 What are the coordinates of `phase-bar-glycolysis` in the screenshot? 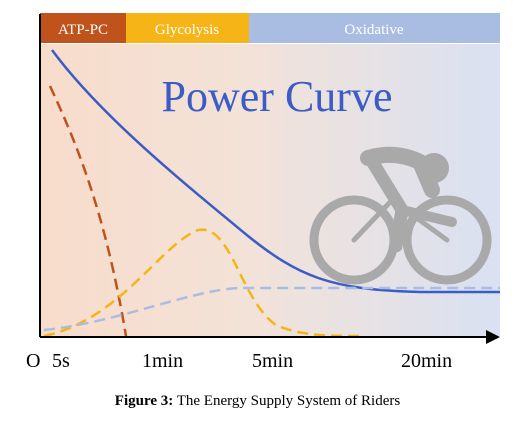 It's located at (187, 28).